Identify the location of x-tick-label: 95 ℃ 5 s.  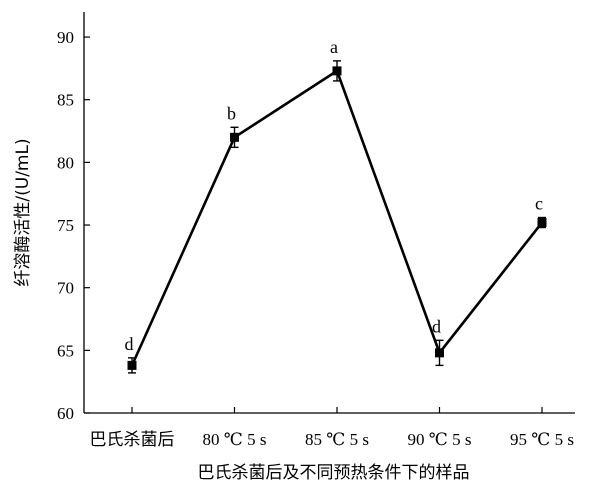
(542, 439).